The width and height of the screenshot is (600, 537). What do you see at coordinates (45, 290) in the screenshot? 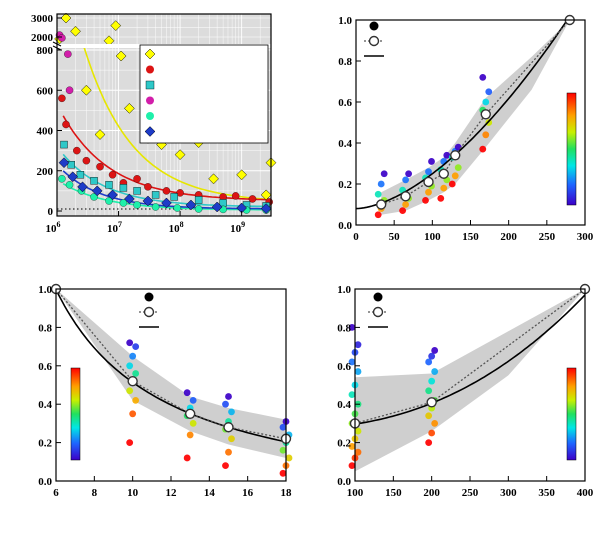
I see `y-tick-label: 1.0` at bounding box center [45, 290].